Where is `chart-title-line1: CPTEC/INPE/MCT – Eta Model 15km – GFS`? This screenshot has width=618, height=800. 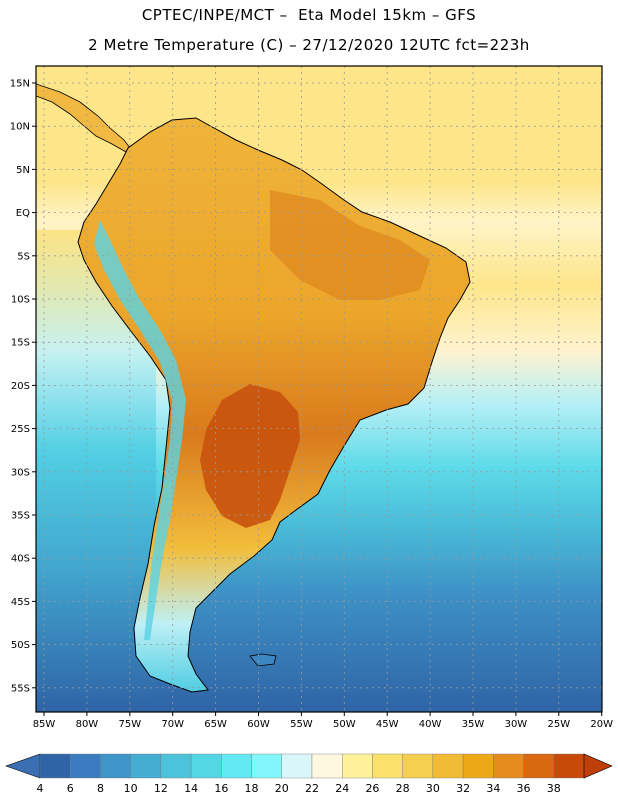 chart-title-line1: CPTEC/INPE/MCT – Eta Model 15km – GFS is located at coordinates (309, 15).